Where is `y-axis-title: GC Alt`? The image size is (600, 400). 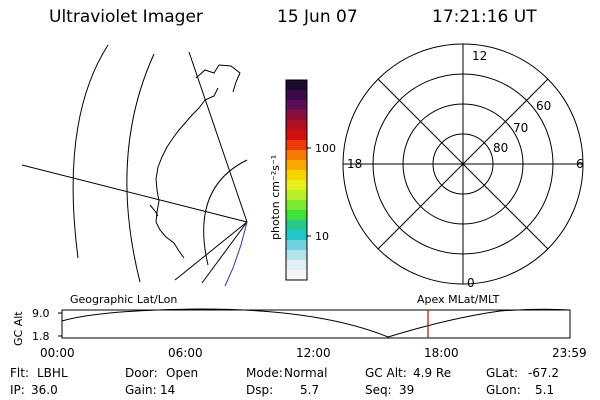 y-axis-title: GC Alt is located at coordinates (18, 328).